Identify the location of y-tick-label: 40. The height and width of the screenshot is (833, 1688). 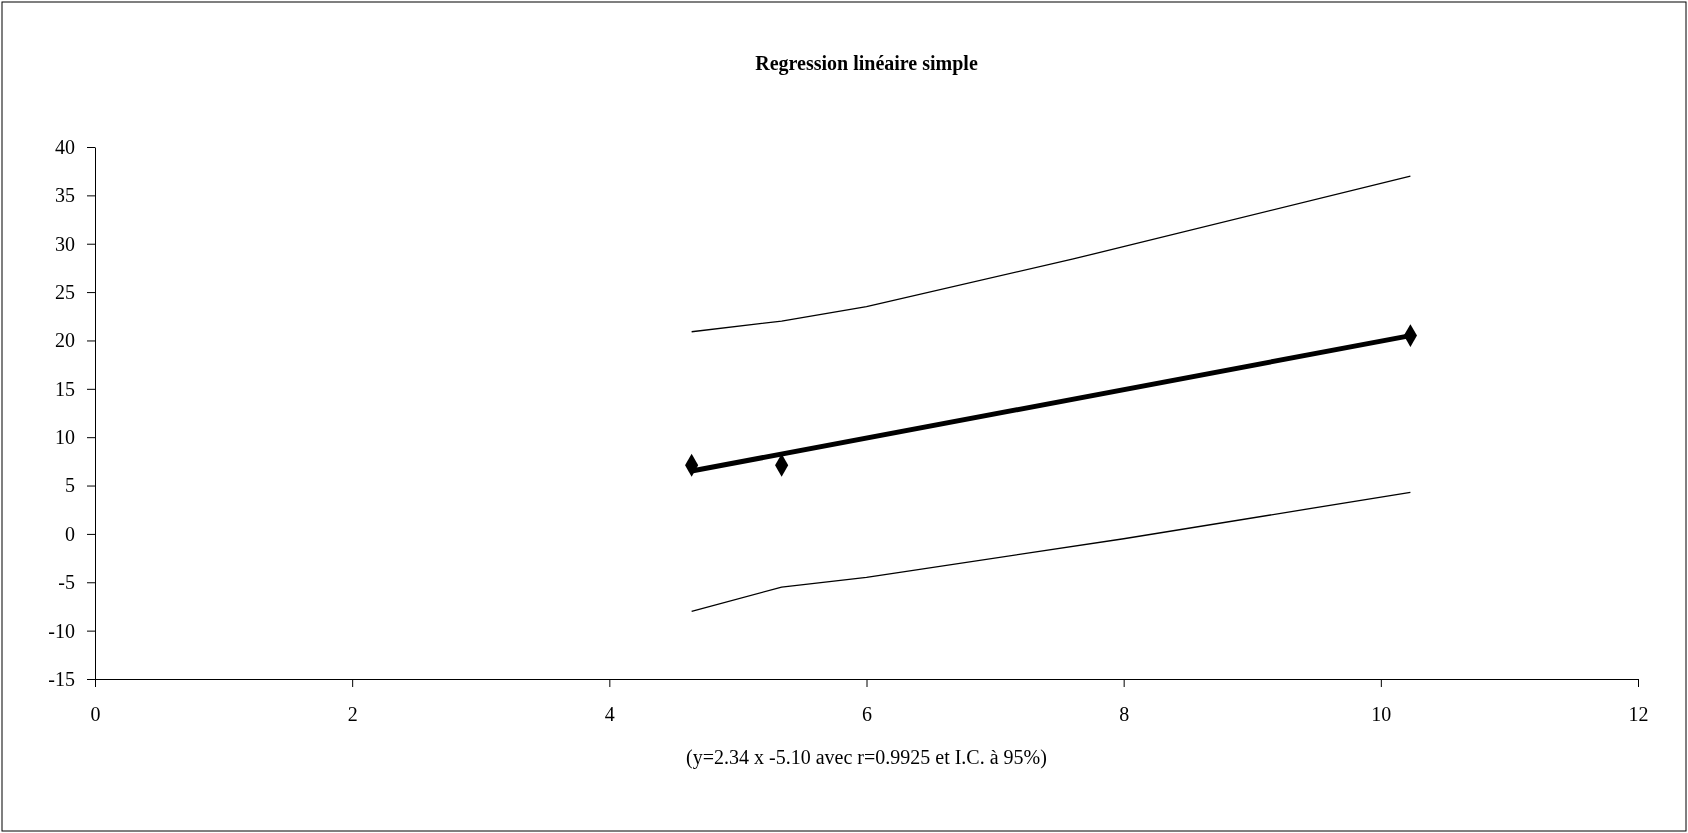
(65, 146).